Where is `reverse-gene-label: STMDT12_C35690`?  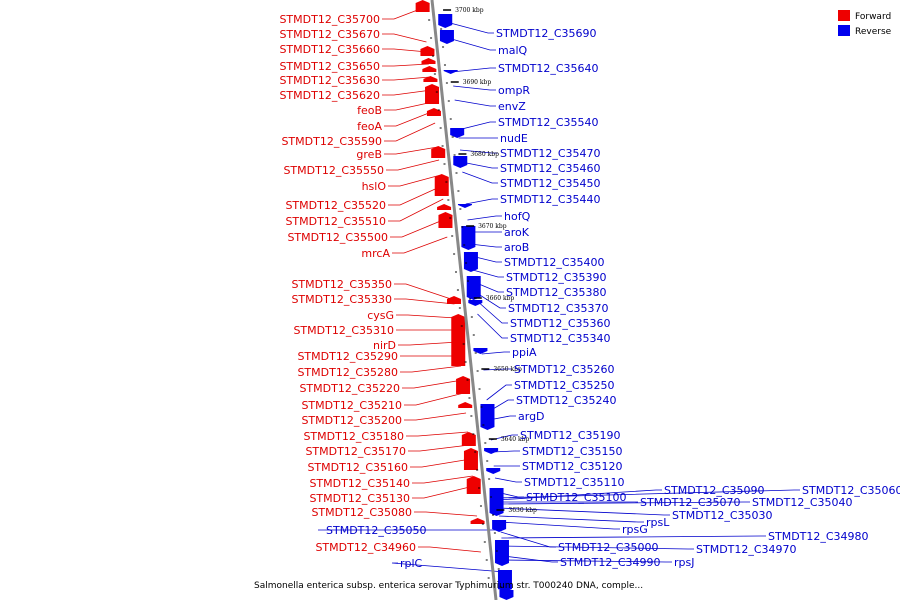 reverse-gene-label: STMDT12_C35690 is located at coordinates (546, 33).